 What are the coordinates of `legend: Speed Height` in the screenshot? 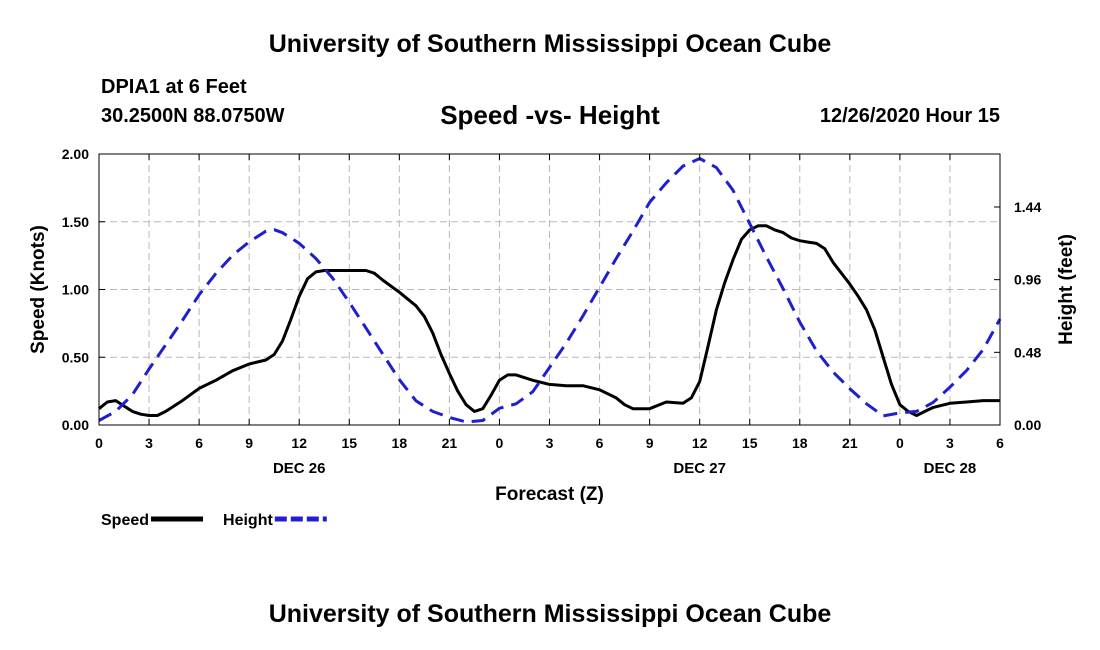 It's located at (214, 520).